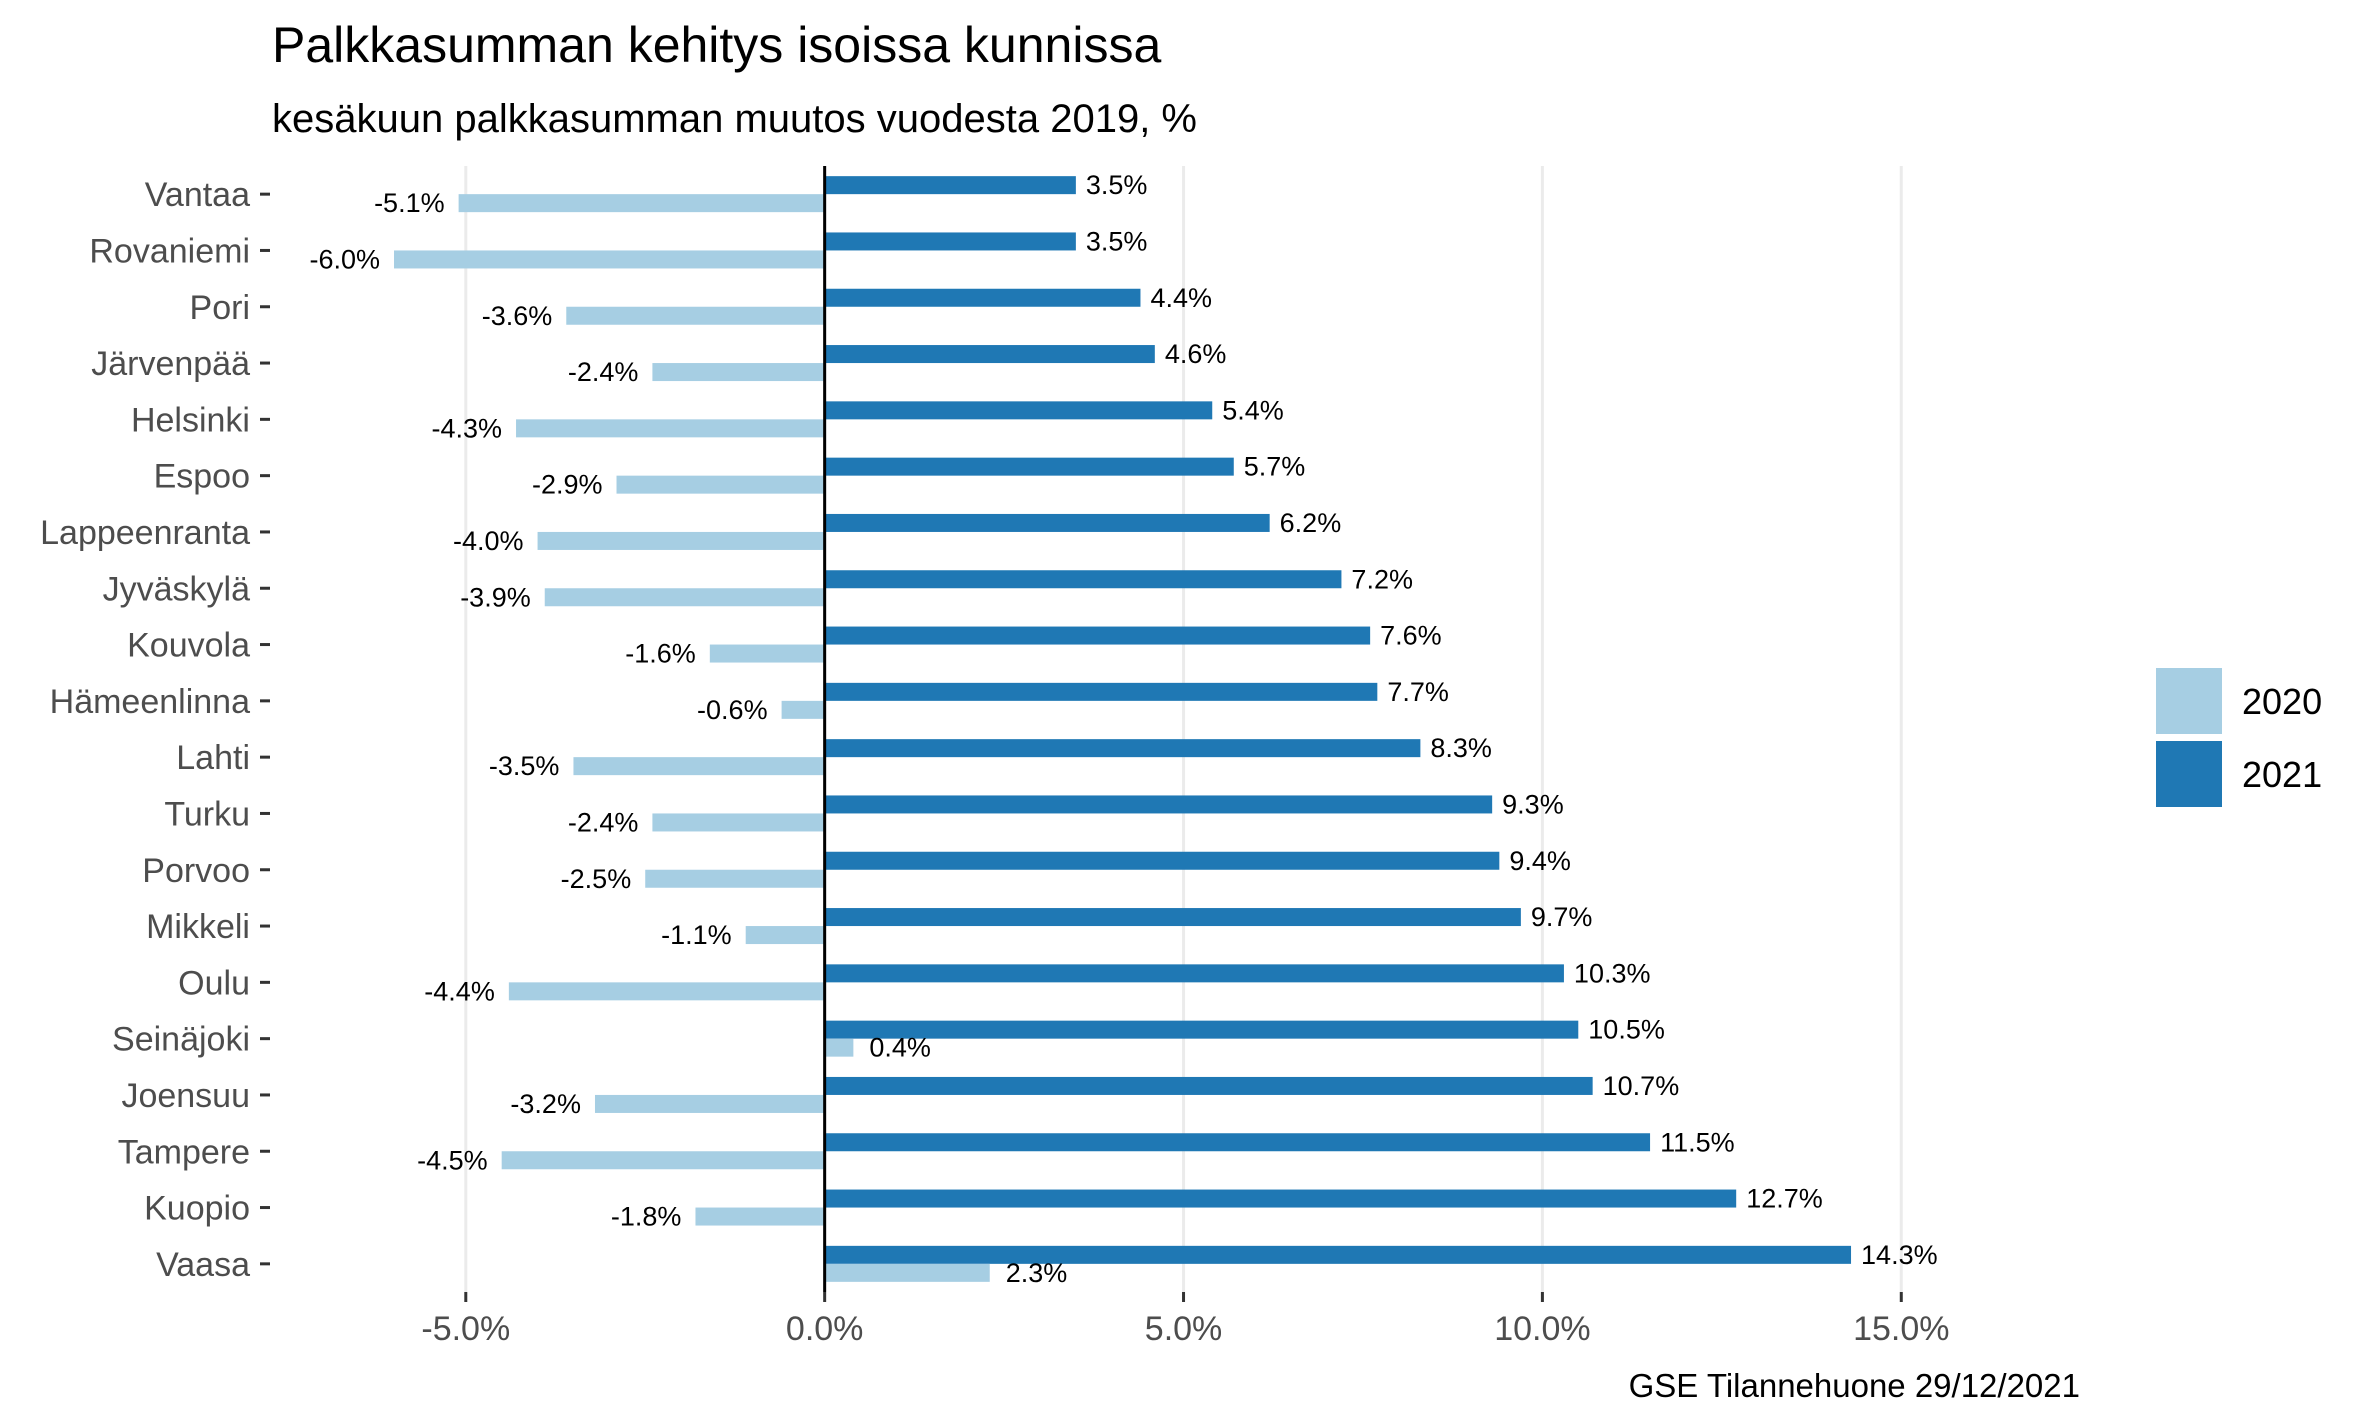 The image size is (2362, 1417). I want to click on y-category-label-10: Lahti, so click(213, 758).